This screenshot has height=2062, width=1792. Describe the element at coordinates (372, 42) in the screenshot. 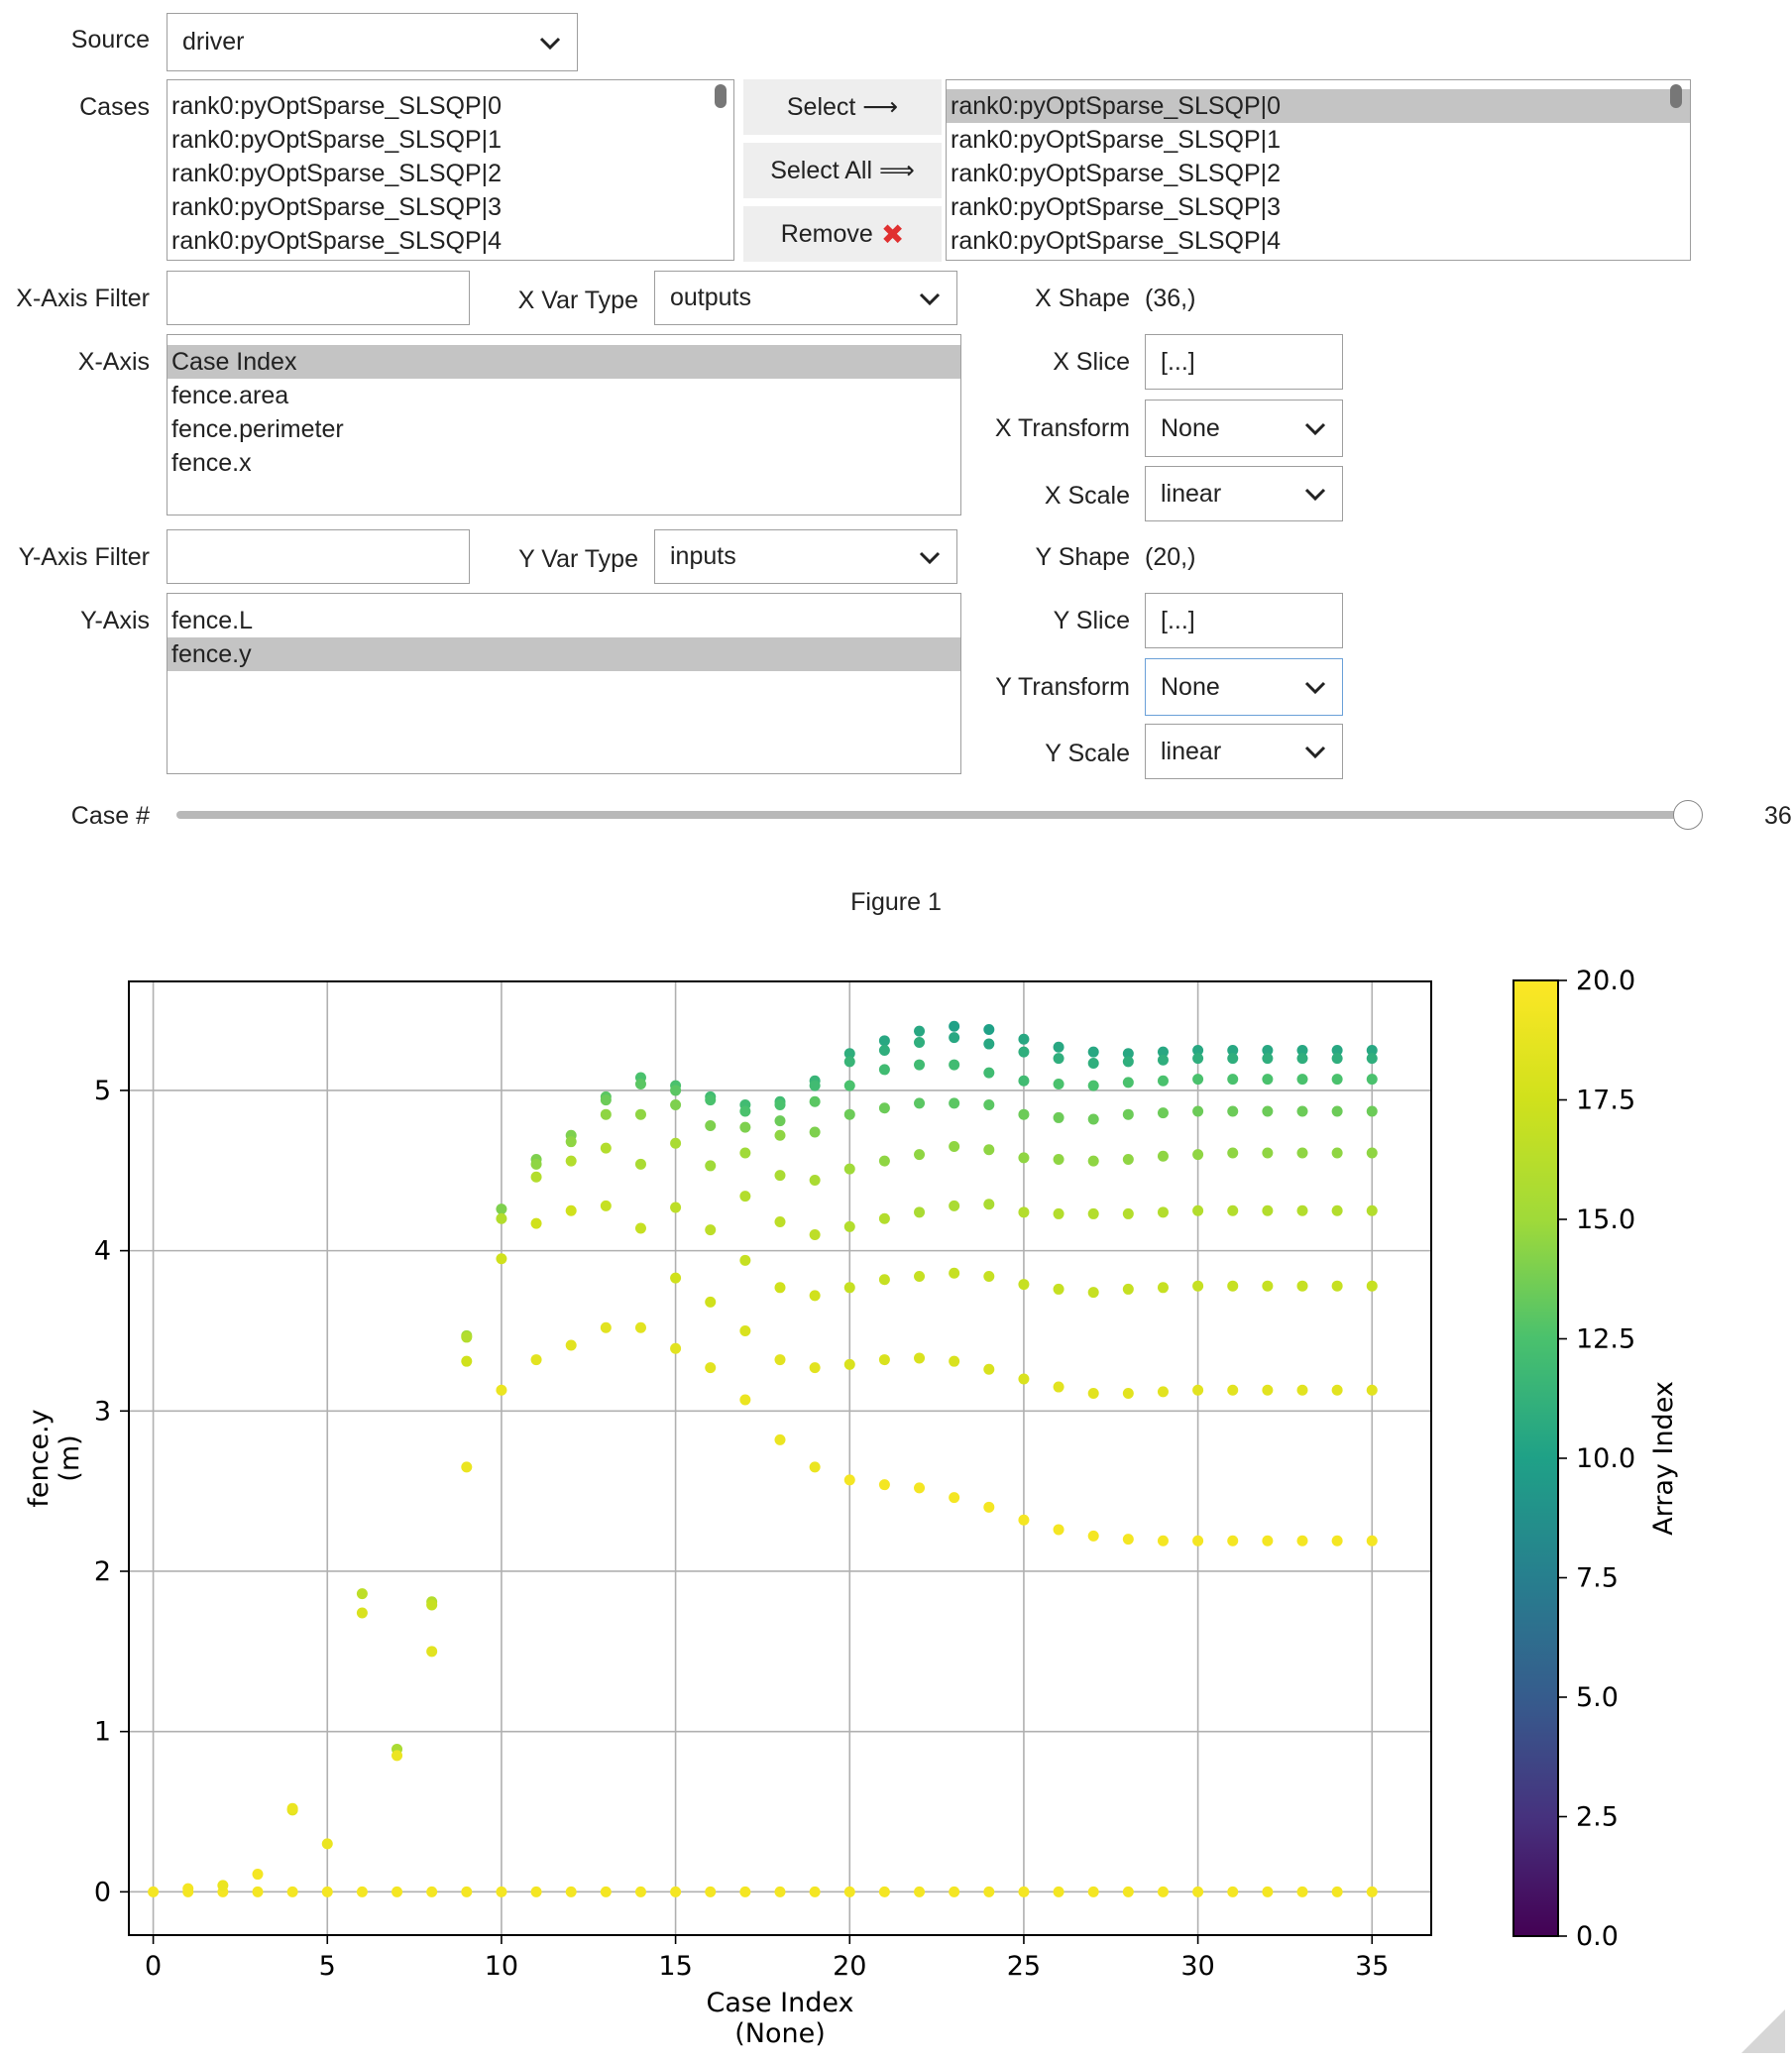

I see `source-select: driver` at that location.